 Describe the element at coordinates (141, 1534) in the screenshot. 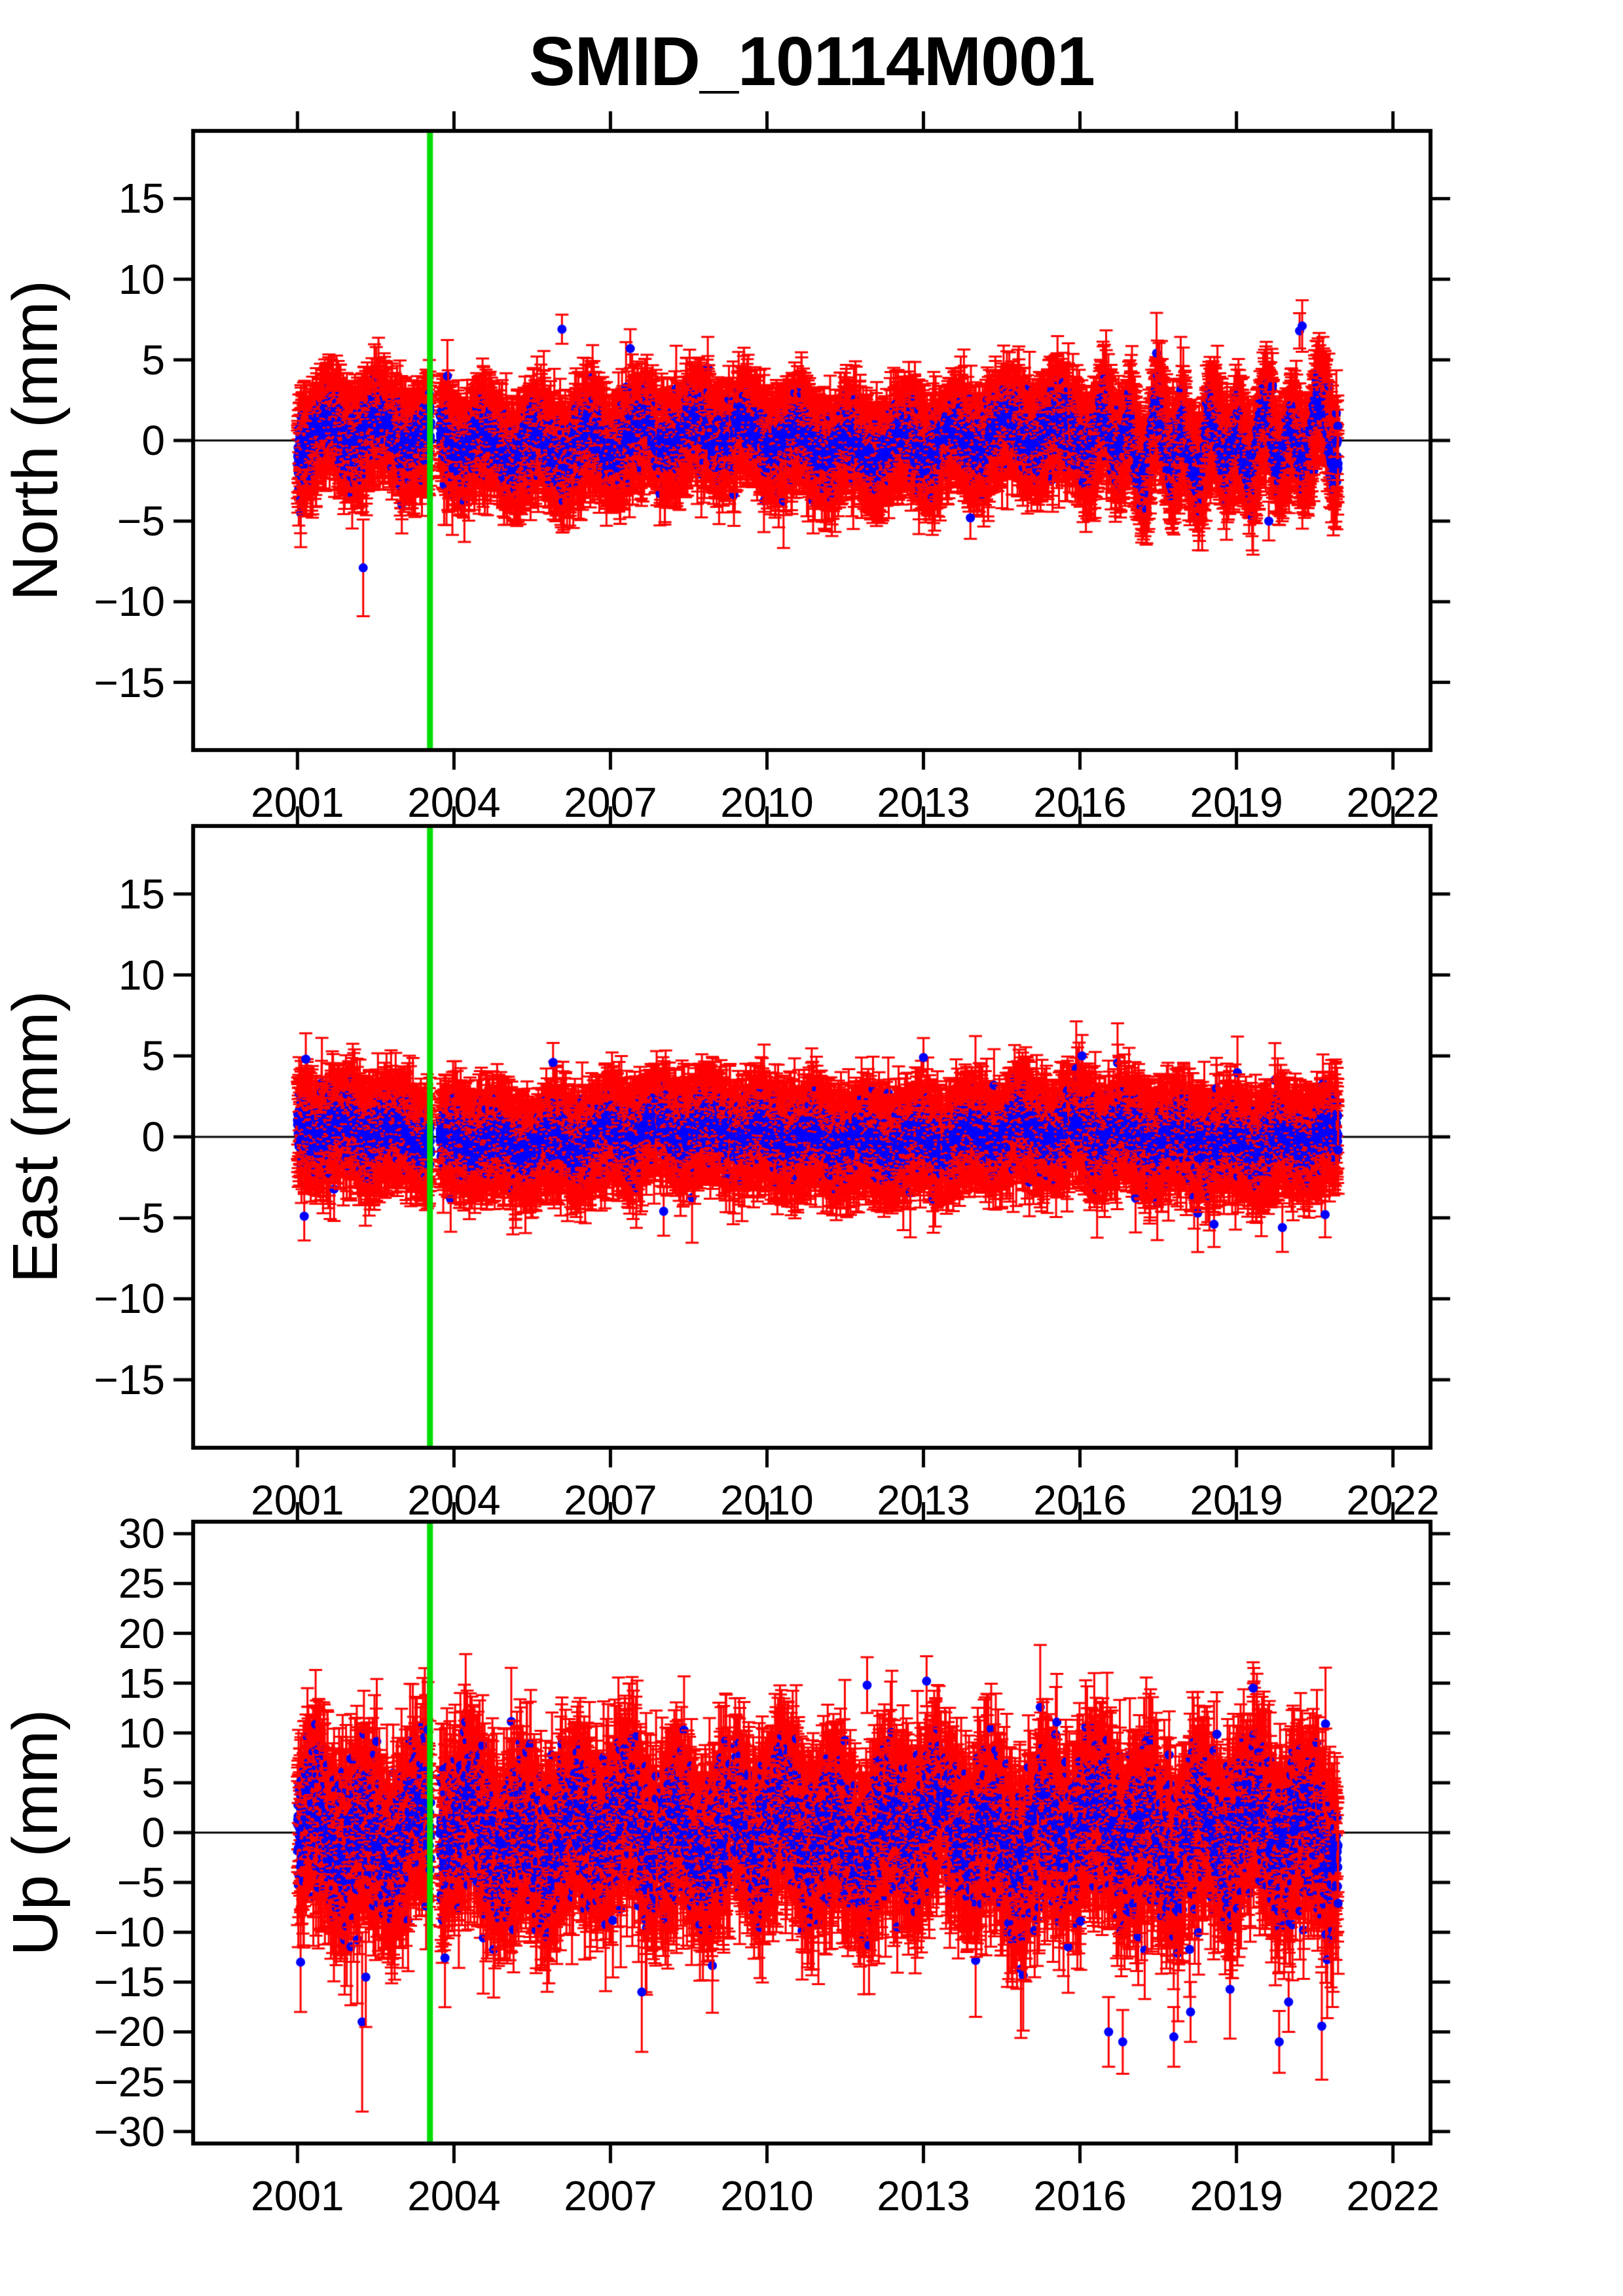

I see `y-tick-label: 30` at that location.